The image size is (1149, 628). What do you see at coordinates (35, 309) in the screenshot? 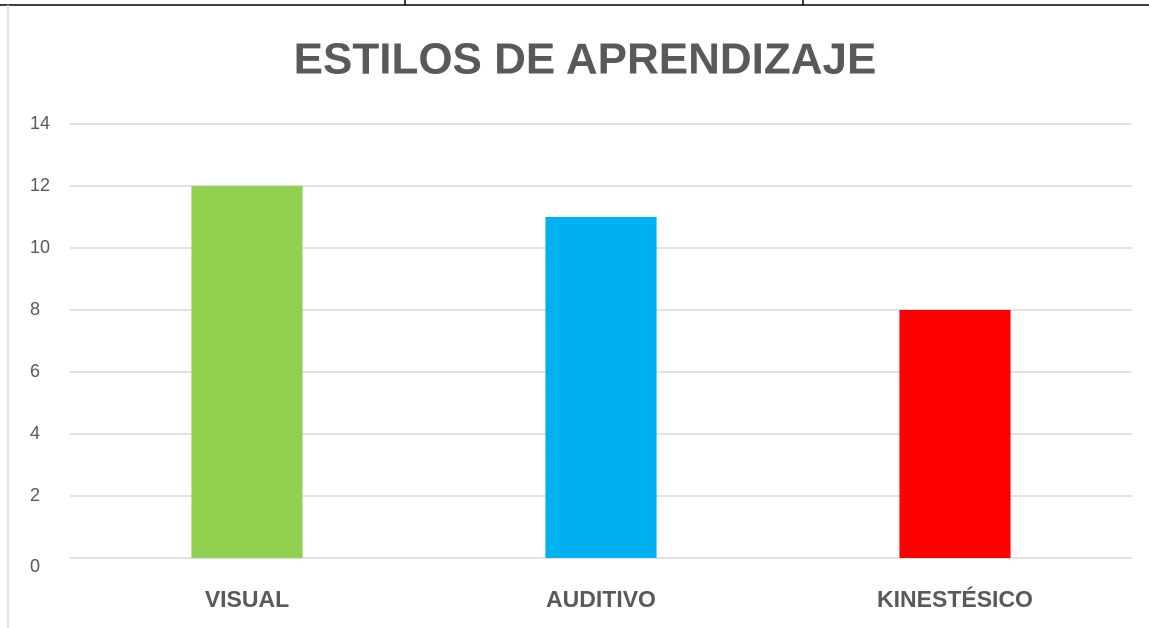
I see `y-tick-label: 8` at bounding box center [35, 309].